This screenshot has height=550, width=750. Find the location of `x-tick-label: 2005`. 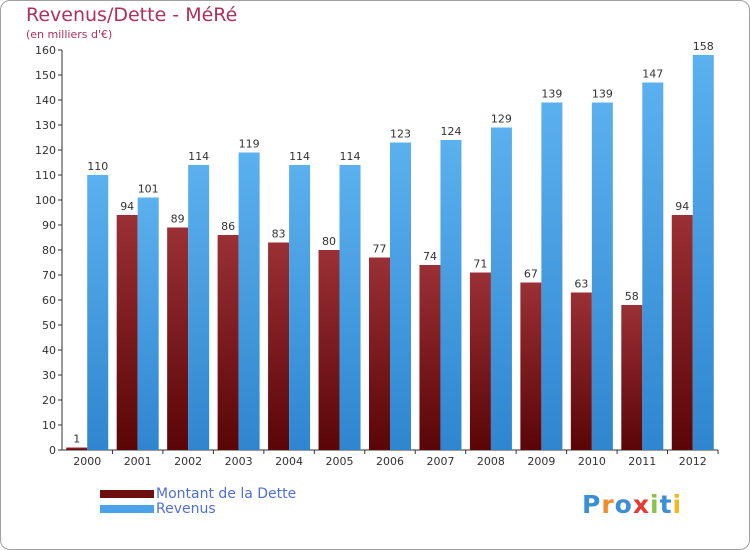

x-tick-label: 2005 is located at coordinates (340, 461).